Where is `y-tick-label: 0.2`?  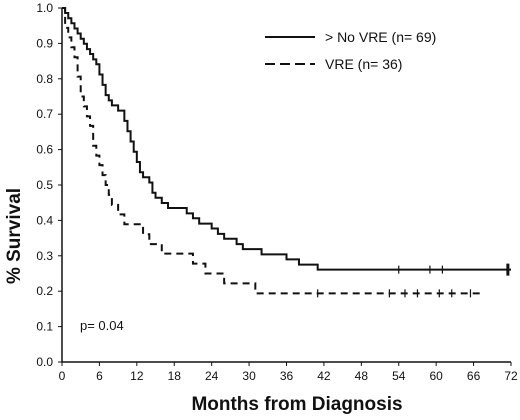 y-tick-label: 0.2 is located at coordinates (44, 291).